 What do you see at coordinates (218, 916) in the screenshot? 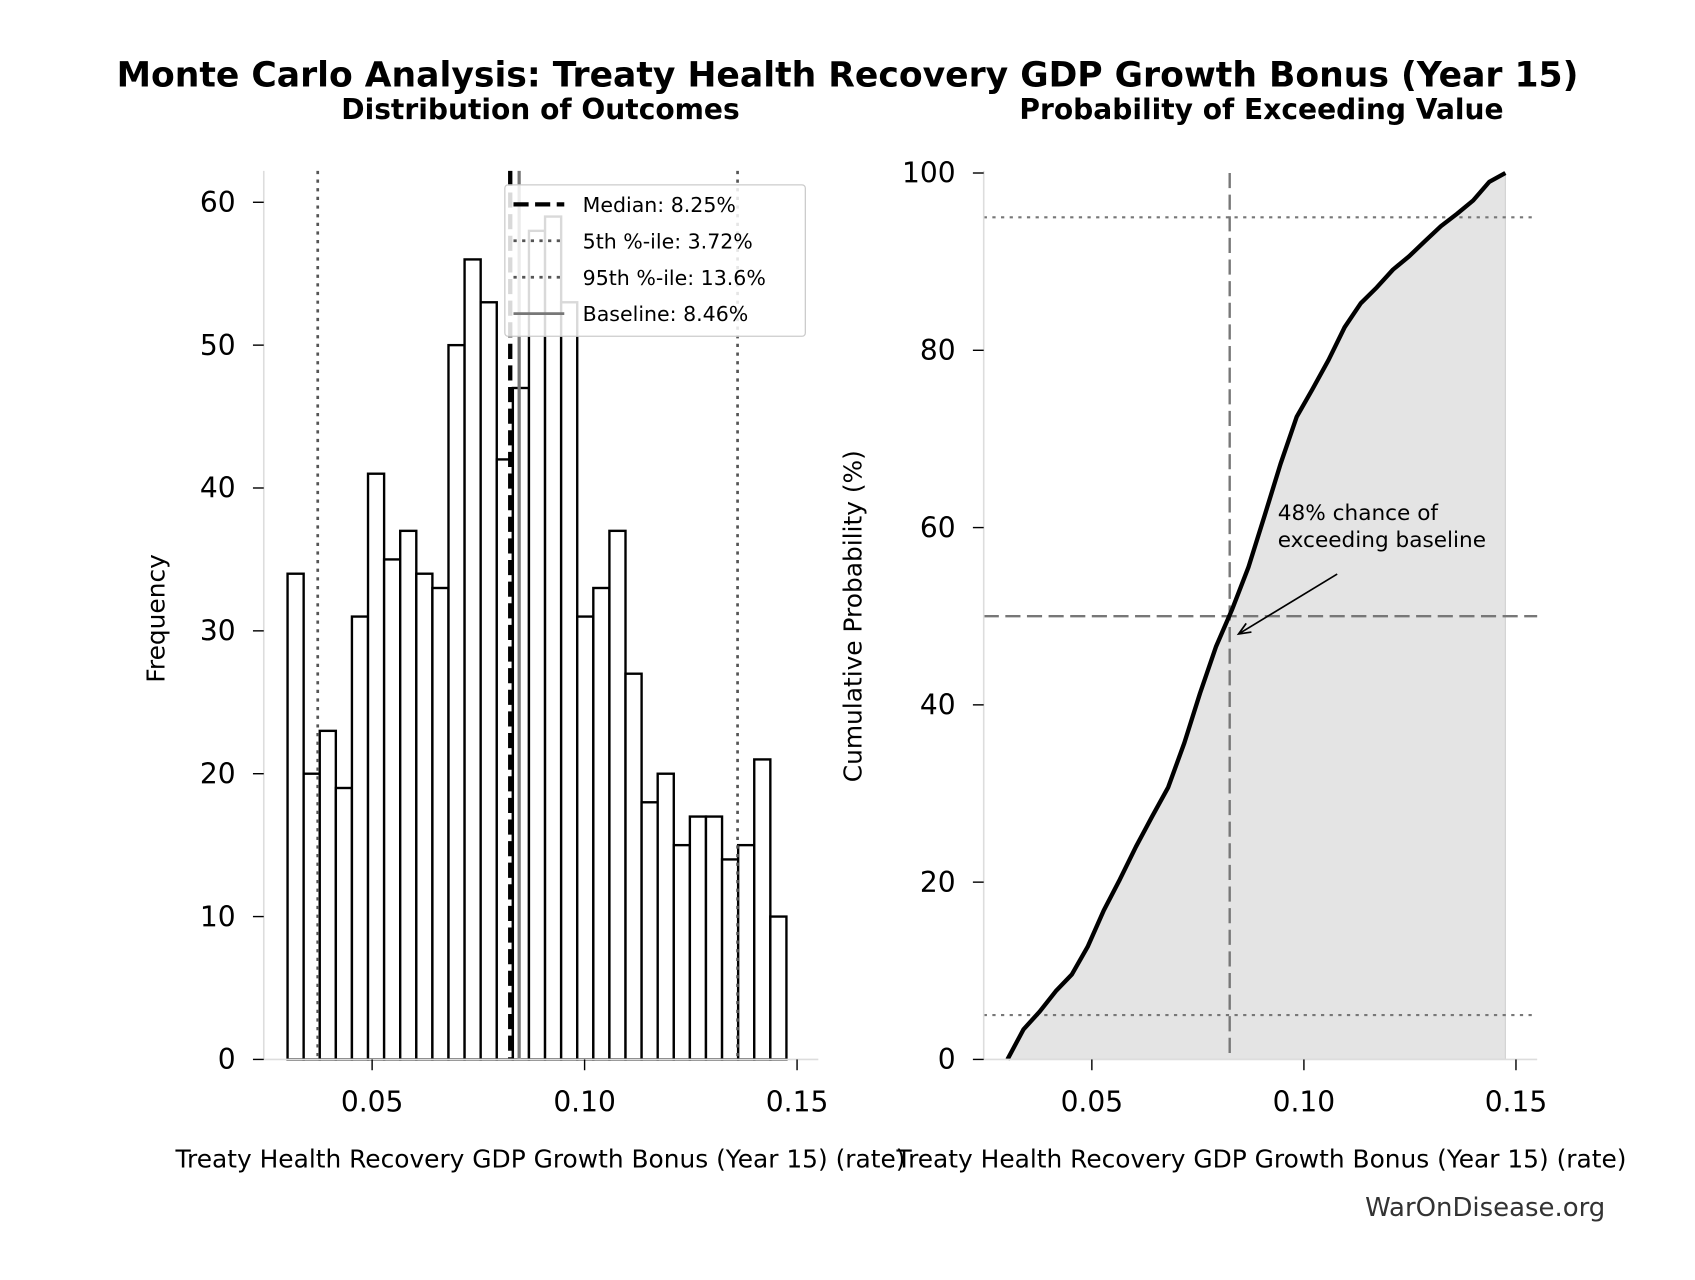
I see `y-tick-label: 10` at bounding box center [218, 916].